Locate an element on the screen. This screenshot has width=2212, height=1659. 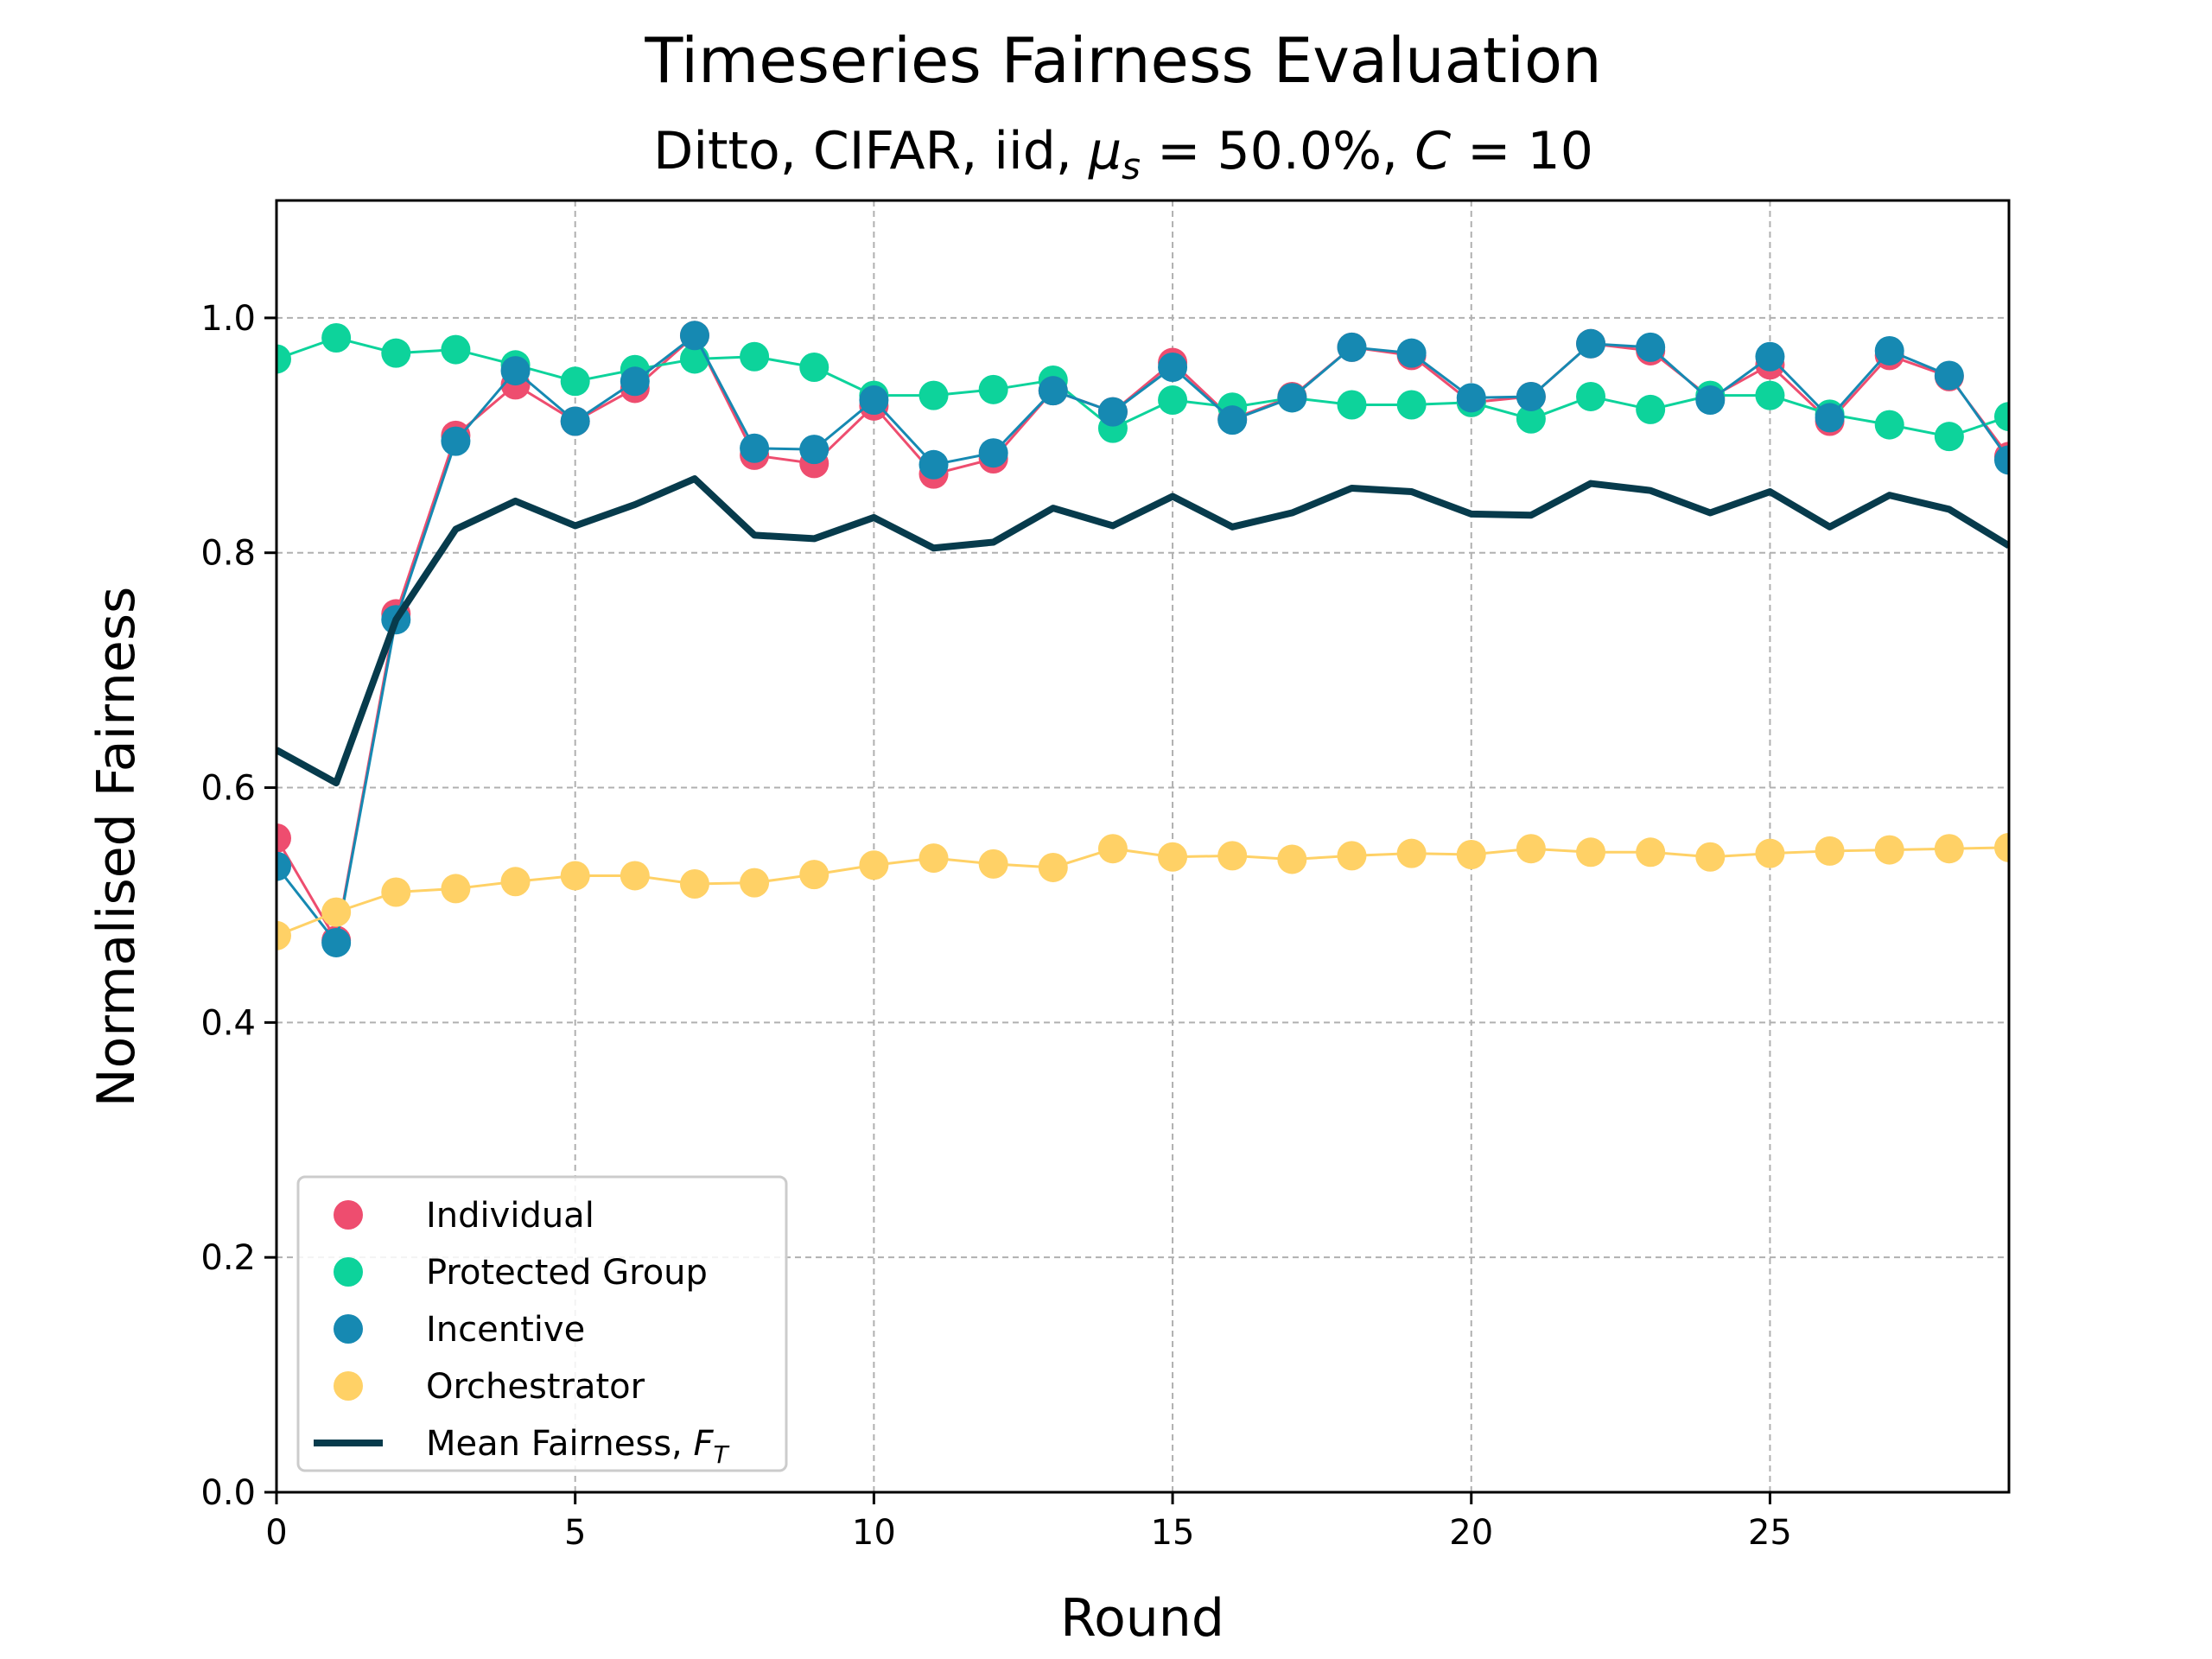
x-tick-label: 10 is located at coordinates (874, 1533).